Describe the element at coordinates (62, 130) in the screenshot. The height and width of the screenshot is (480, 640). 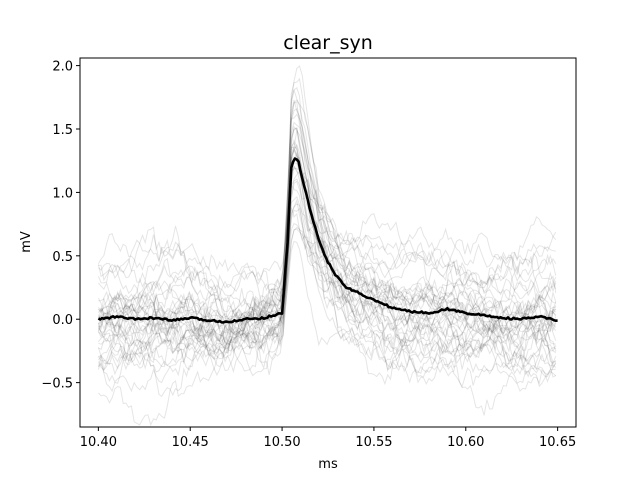
I see `y-tick-label: 1.5` at that location.